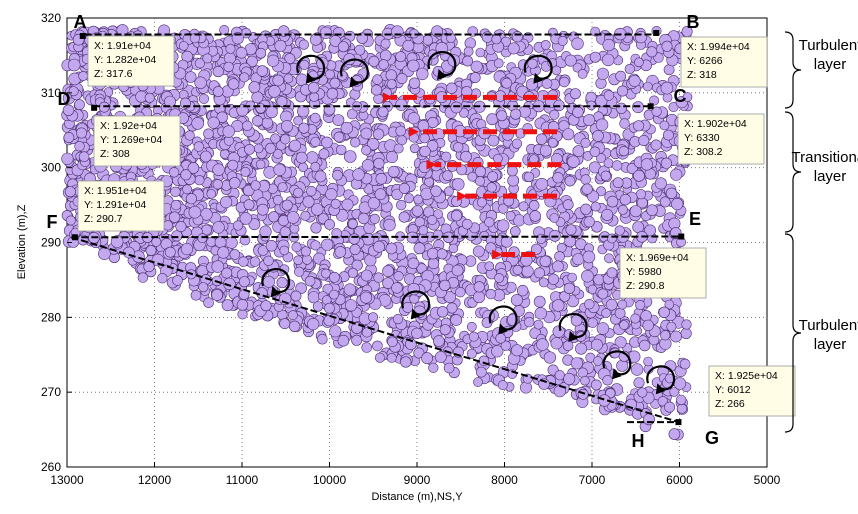 This screenshot has height=514, width=858. Describe the element at coordinates (681, 236) in the screenshot. I see `datatip-marker` at that location.